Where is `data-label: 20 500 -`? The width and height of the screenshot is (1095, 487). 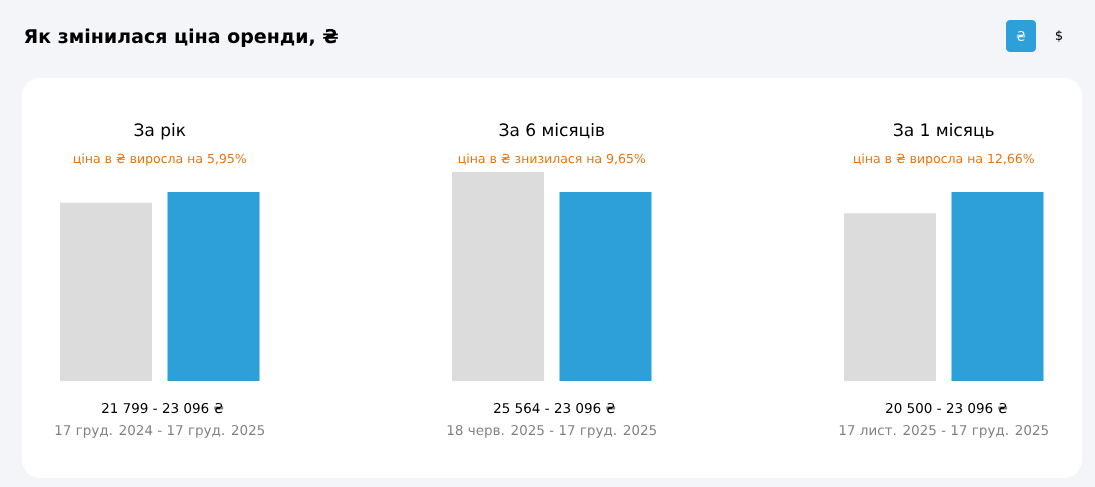
data-label: 20 500 - is located at coordinates (913, 408).